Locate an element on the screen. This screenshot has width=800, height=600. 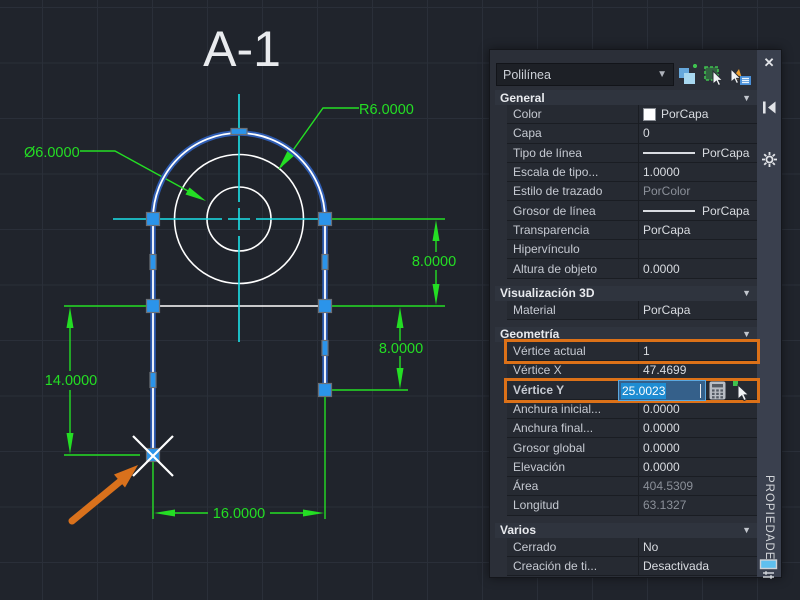
property-label: Material is located at coordinates (534, 309).